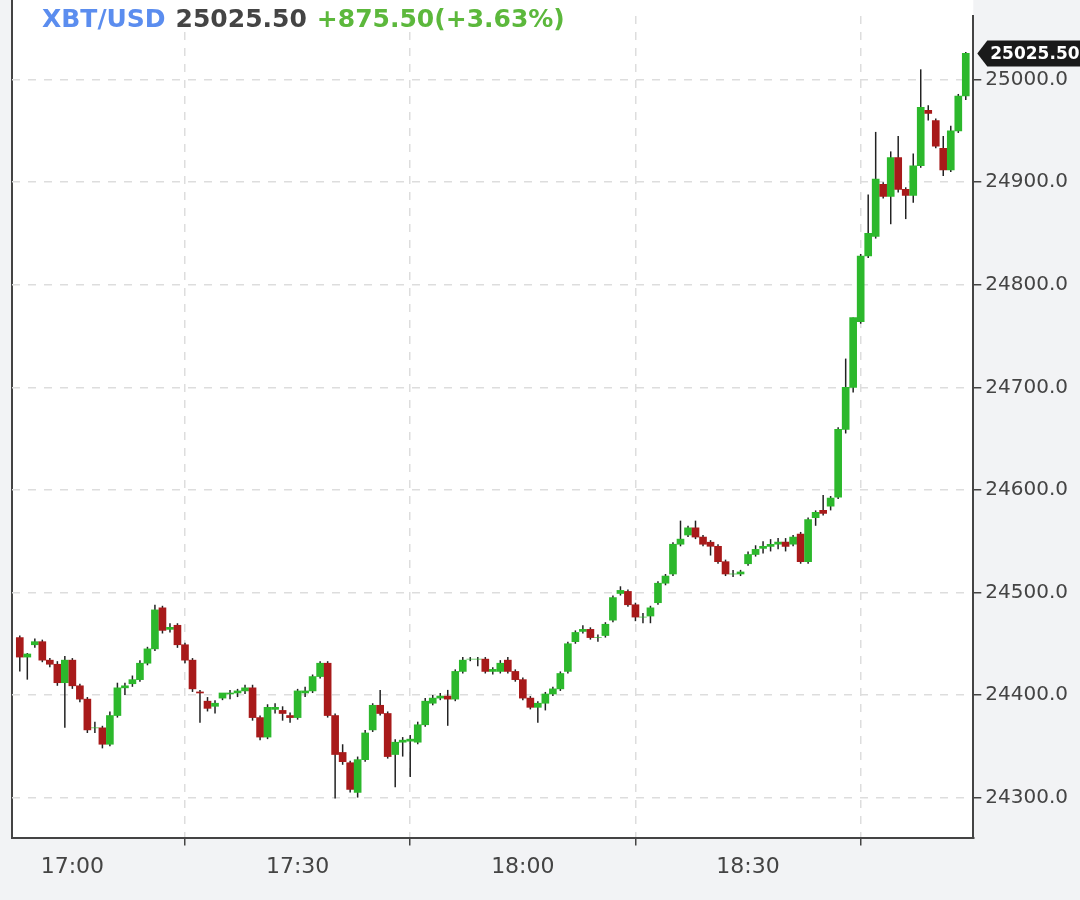 Image resolution: width=1080 pixels, height=900 pixels. Describe the element at coordinates (523, 865) in the screenshot. I see `x-tick-label: 18:00` at that location.